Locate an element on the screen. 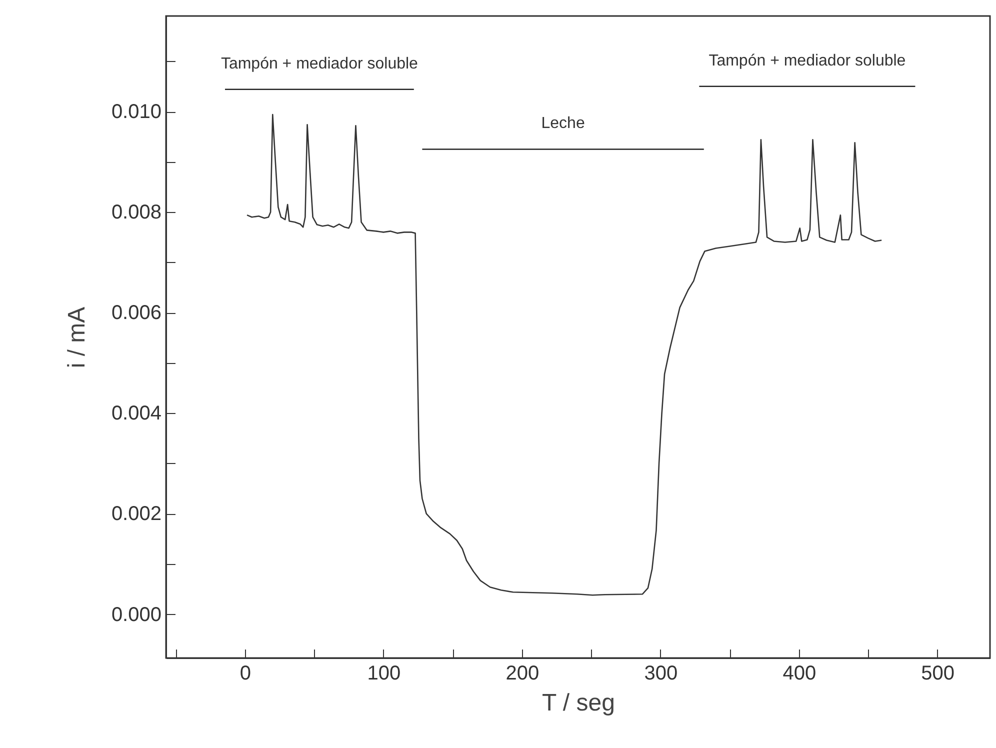 The width and height of the screenshot is (996, 748). y-tick-label: 0.004 is located at coordinates (136, 413).